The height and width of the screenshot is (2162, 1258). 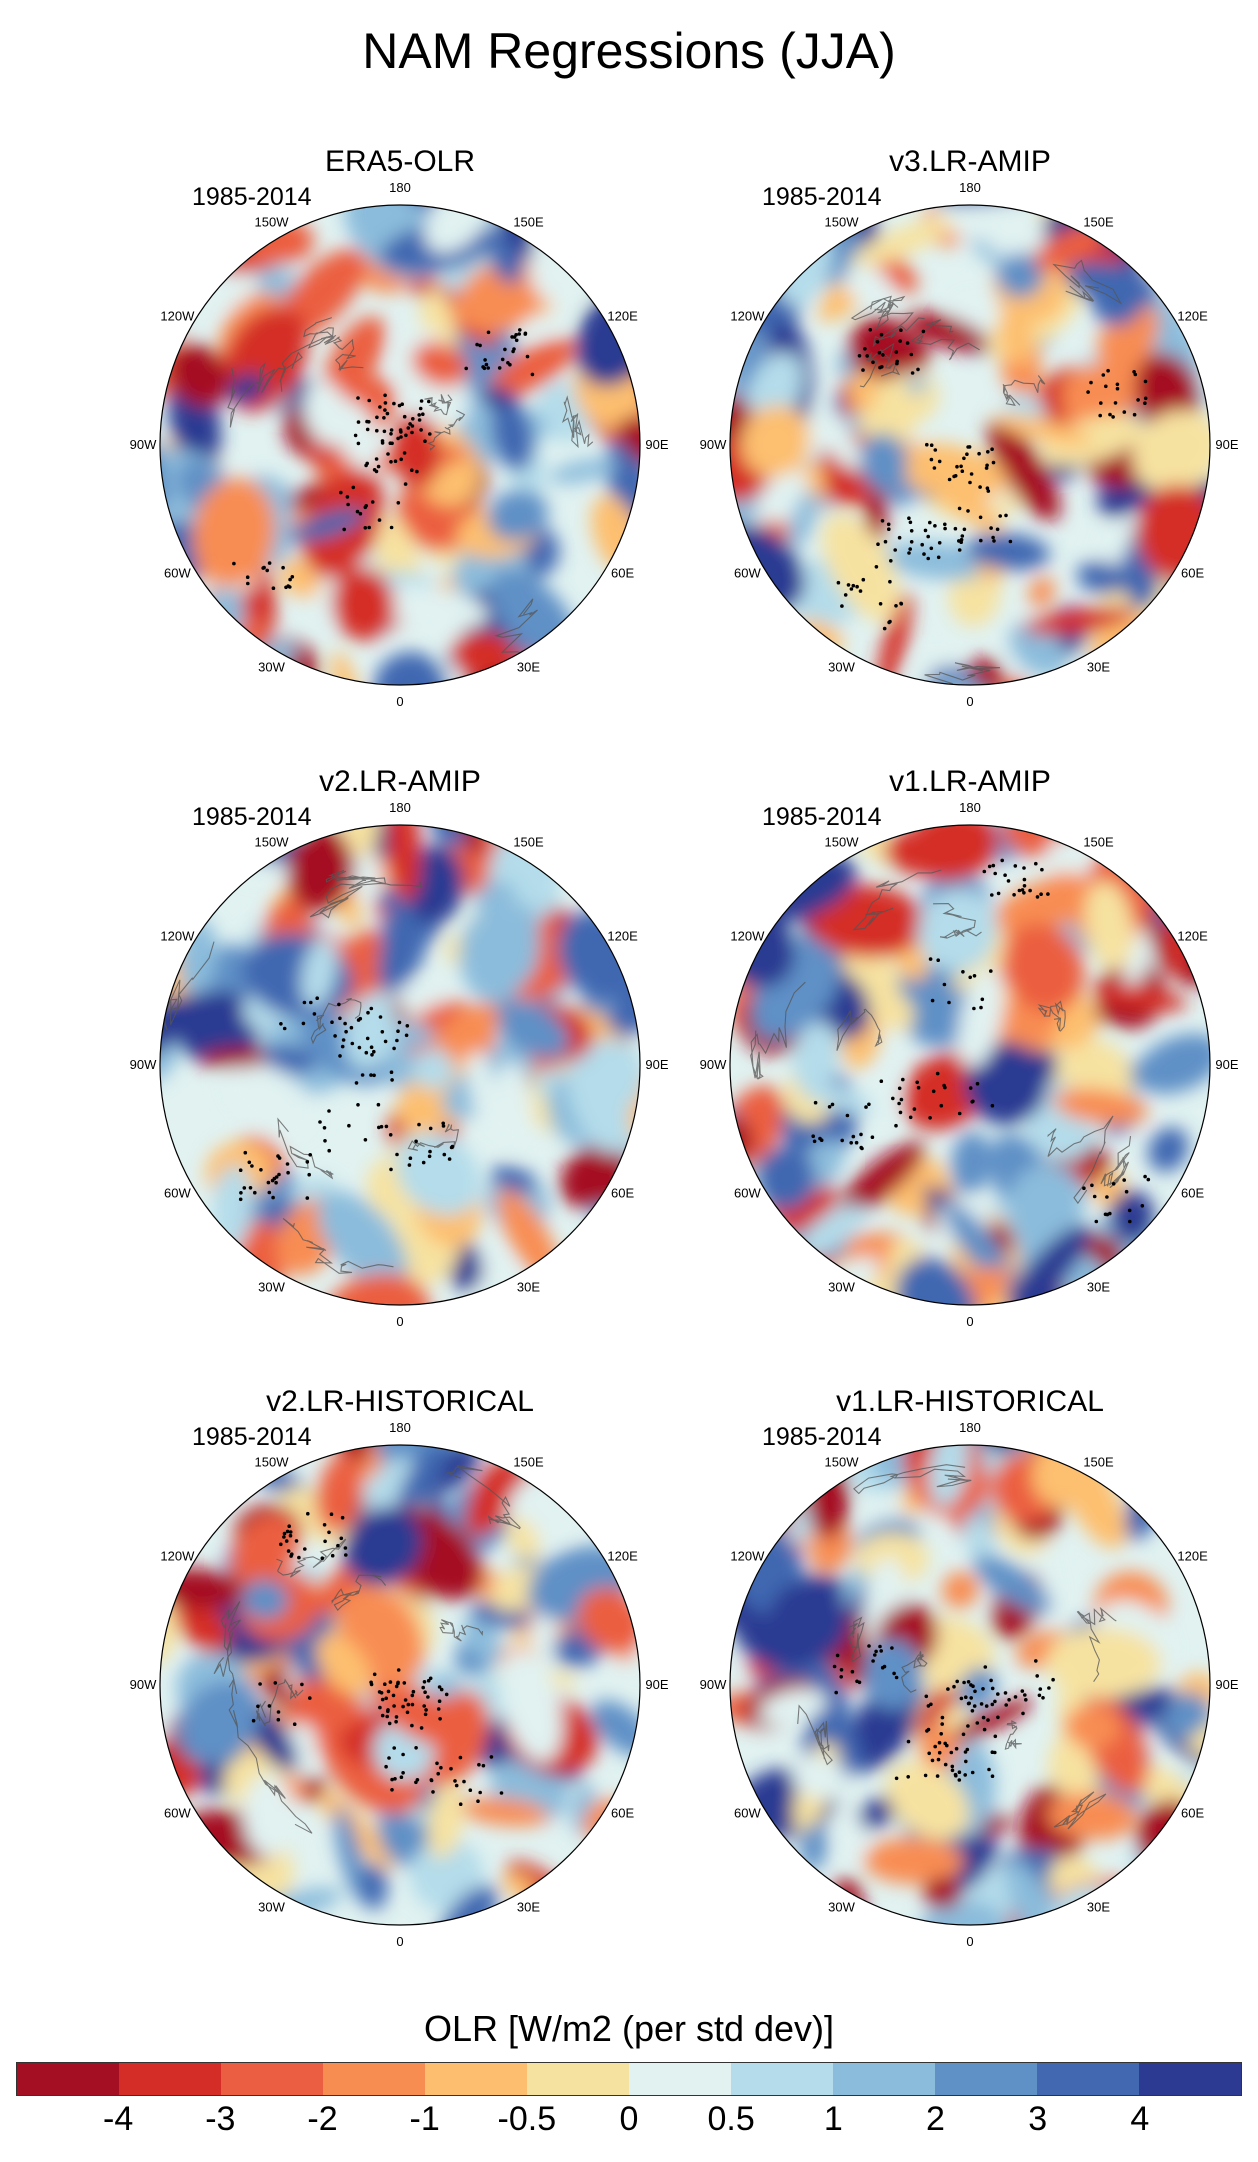 What do you see at coordinates (400, 781) in the screenshot?
I see `panel-title: v2.LR-AMIP` at bounding box center [400, 781].